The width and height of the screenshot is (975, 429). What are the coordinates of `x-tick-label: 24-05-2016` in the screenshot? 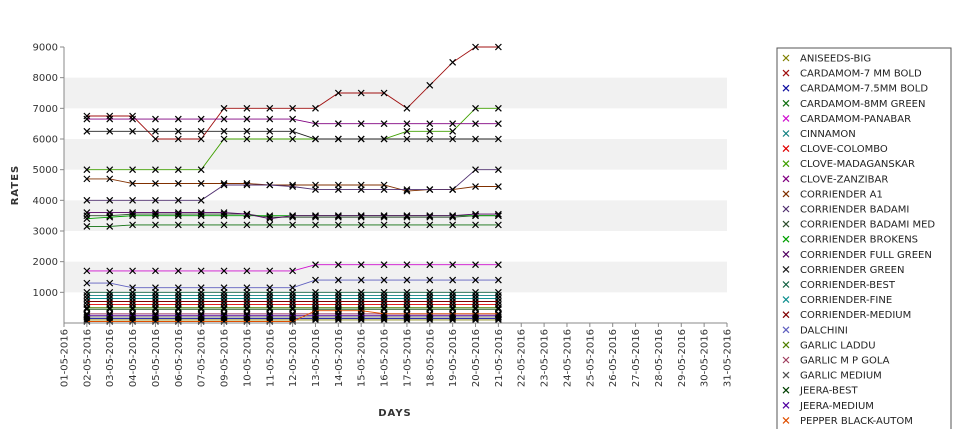 It's located at (567, 358).